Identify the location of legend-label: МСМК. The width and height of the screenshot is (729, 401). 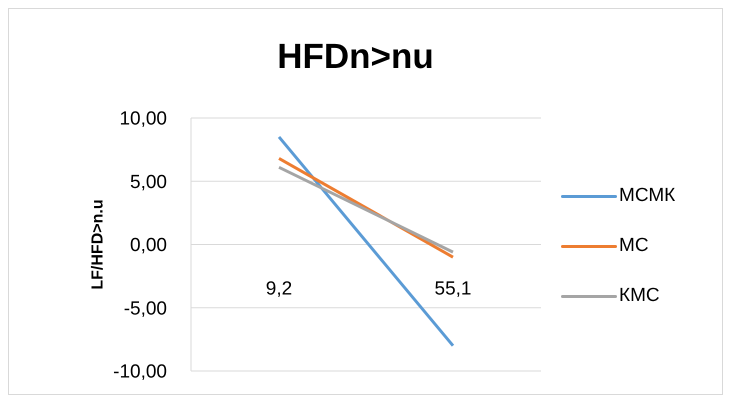
(647, 196).